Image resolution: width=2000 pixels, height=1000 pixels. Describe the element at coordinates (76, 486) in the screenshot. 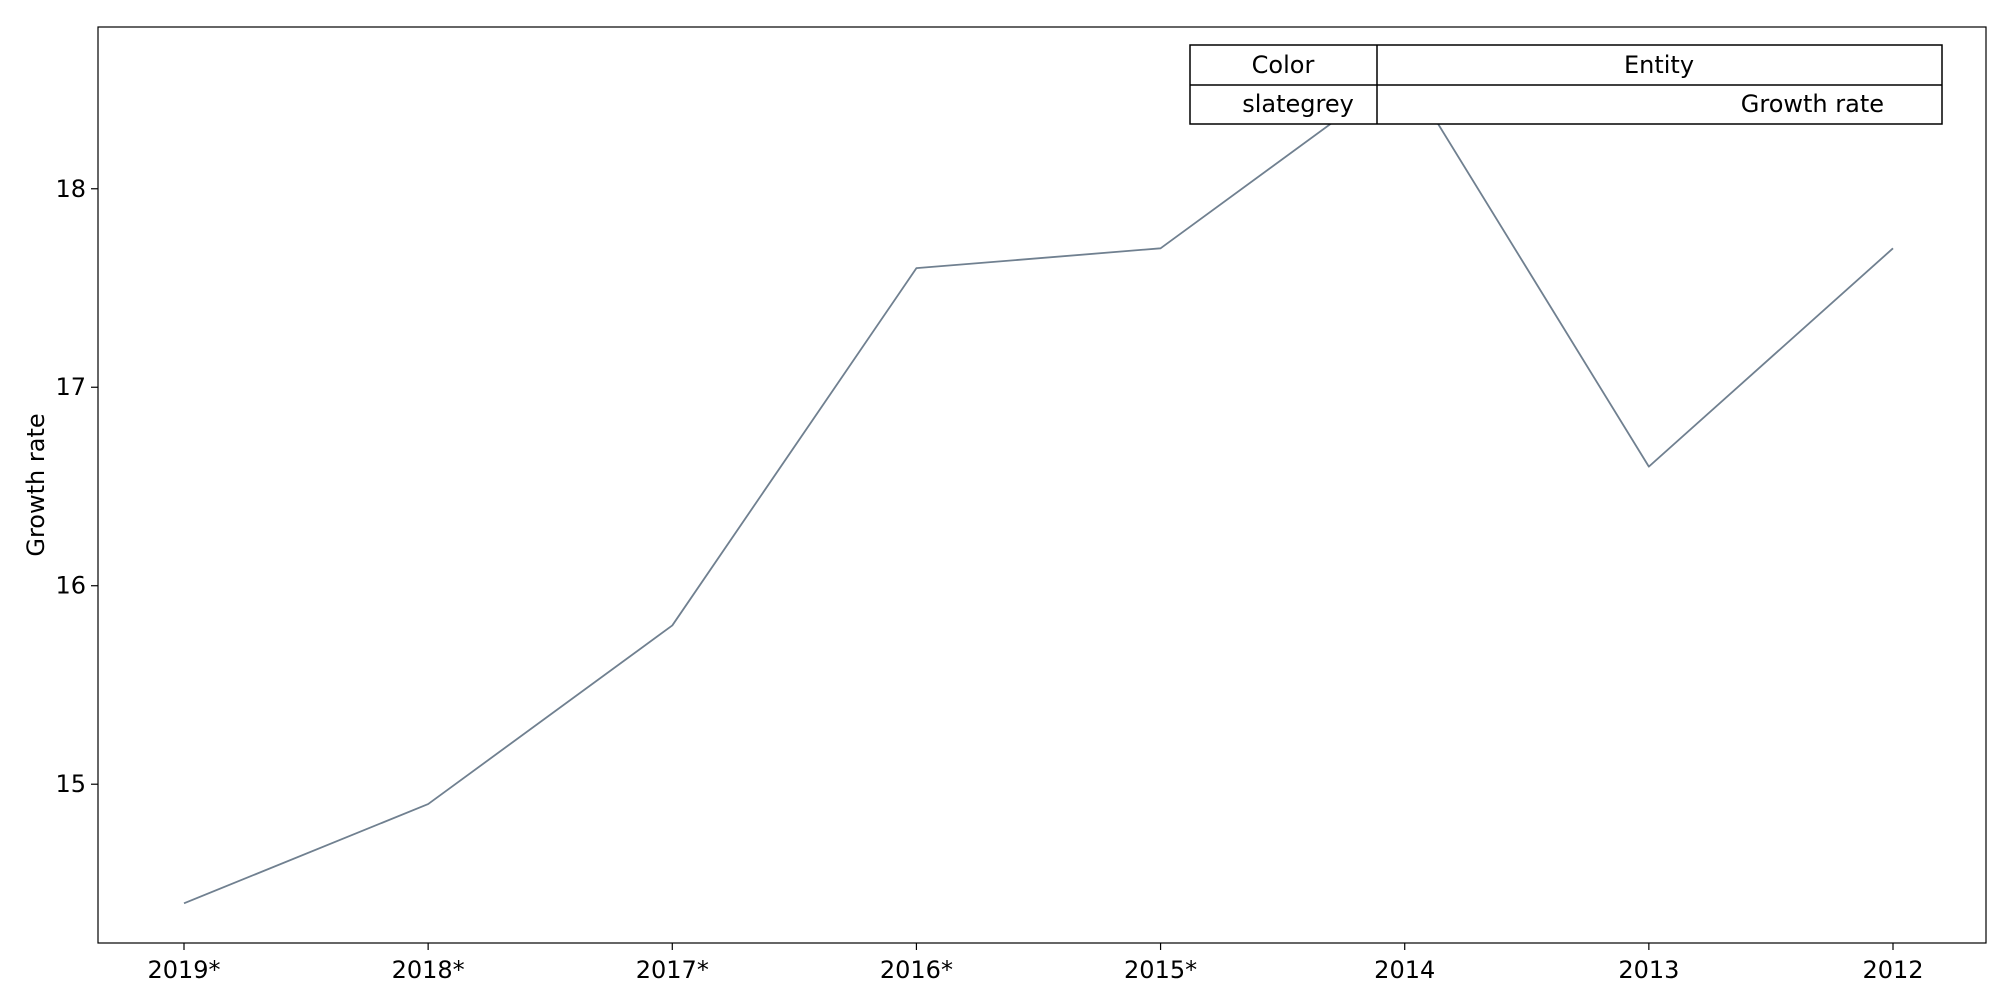

I see `y-axis: 15 16 17 18` at that location.